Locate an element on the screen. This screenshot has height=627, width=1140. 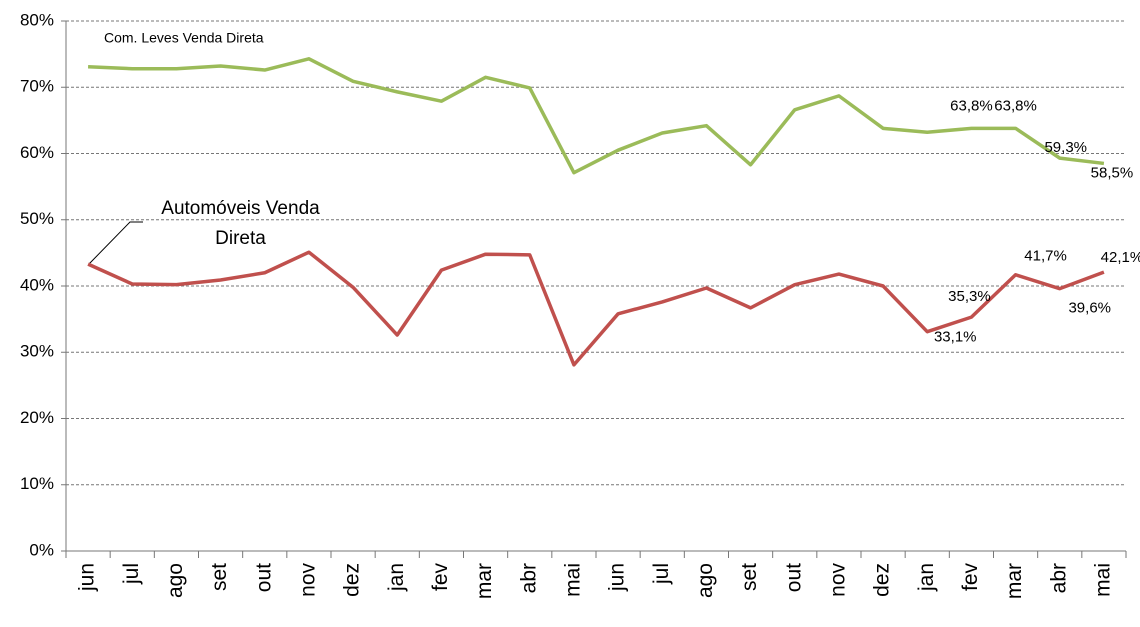
y-tick-label: 10% is located at coordinates (37, 483).